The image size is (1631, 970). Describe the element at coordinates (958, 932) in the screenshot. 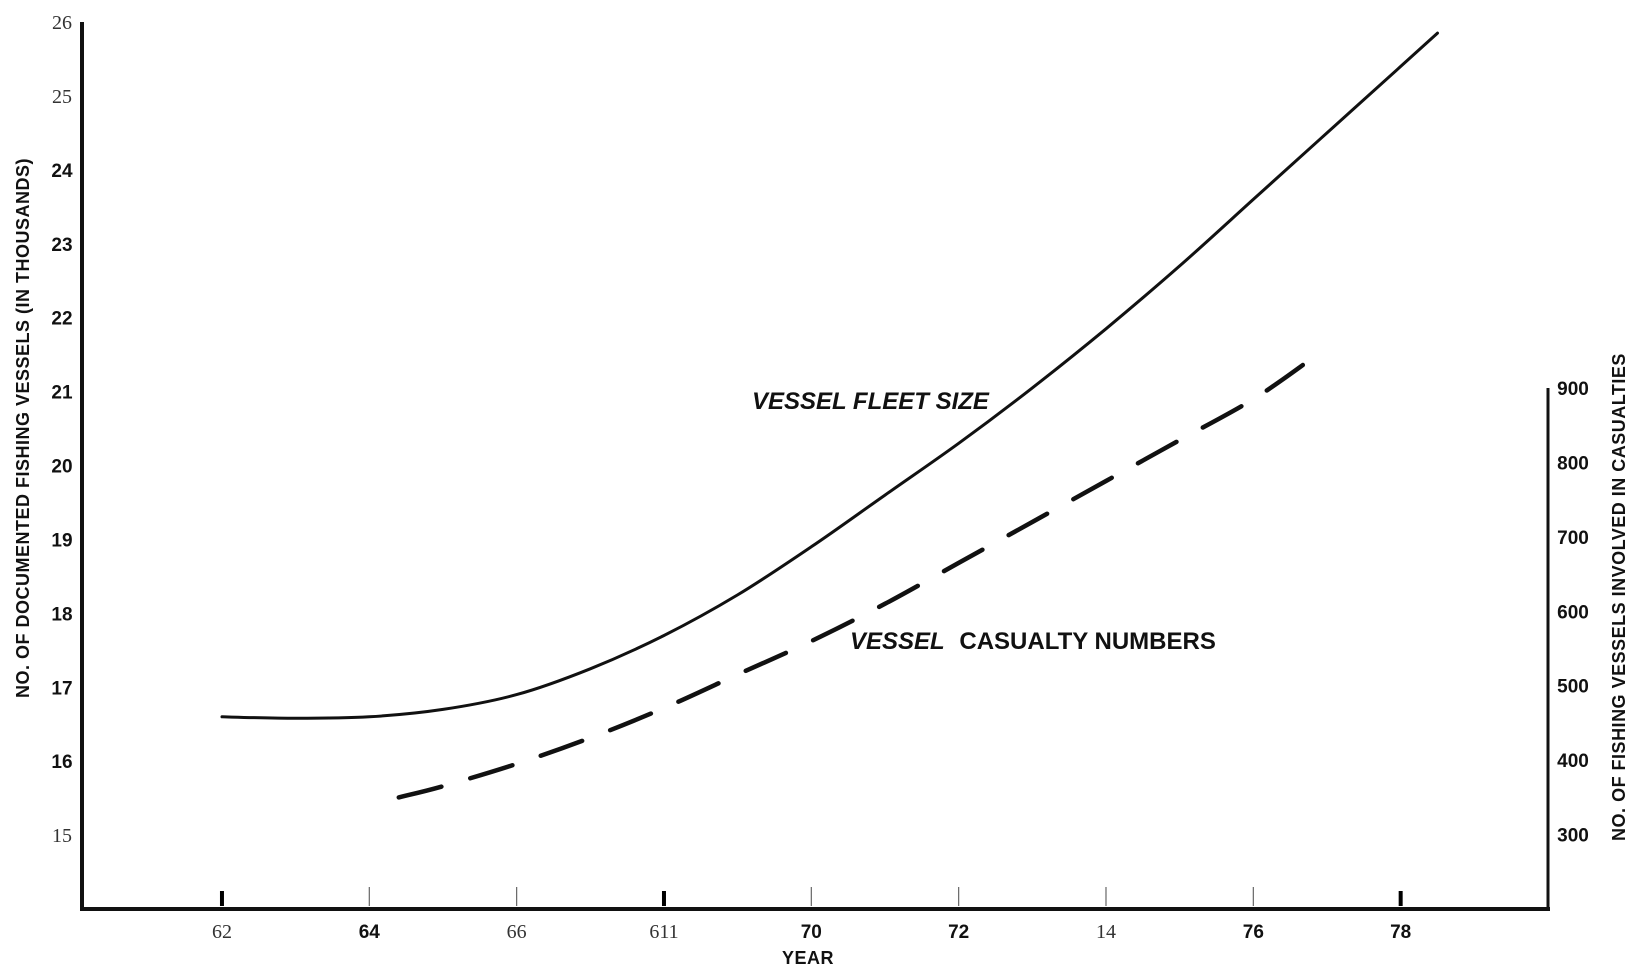

I see `x-tick-label: 72` at that location.